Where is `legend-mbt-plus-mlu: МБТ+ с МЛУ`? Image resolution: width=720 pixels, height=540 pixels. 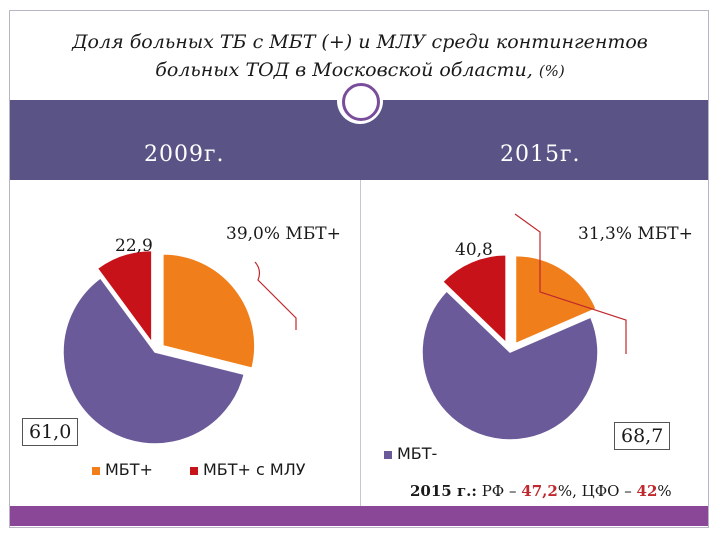 legend-mbt-plus-mlu: МБТ+ с МЛУ is located at coordinates (248, 469).